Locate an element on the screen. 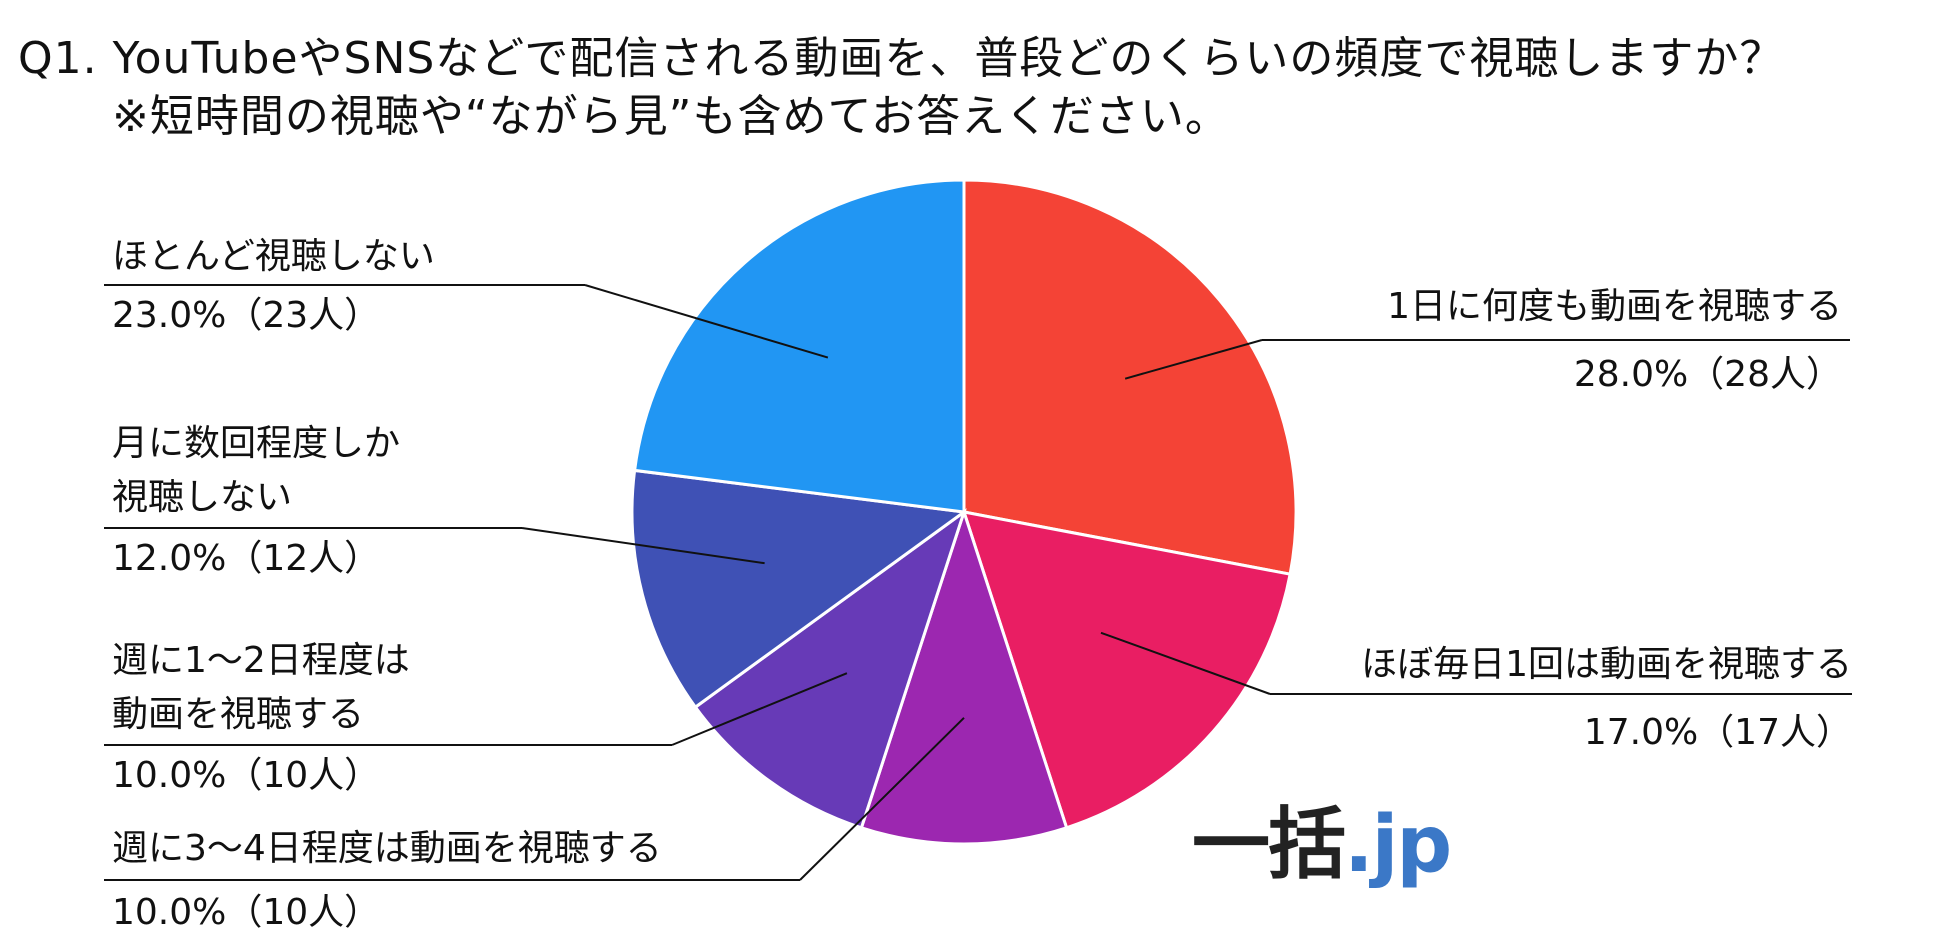  brand-logo: 一括.jp is located at coordinates (1322, 838).